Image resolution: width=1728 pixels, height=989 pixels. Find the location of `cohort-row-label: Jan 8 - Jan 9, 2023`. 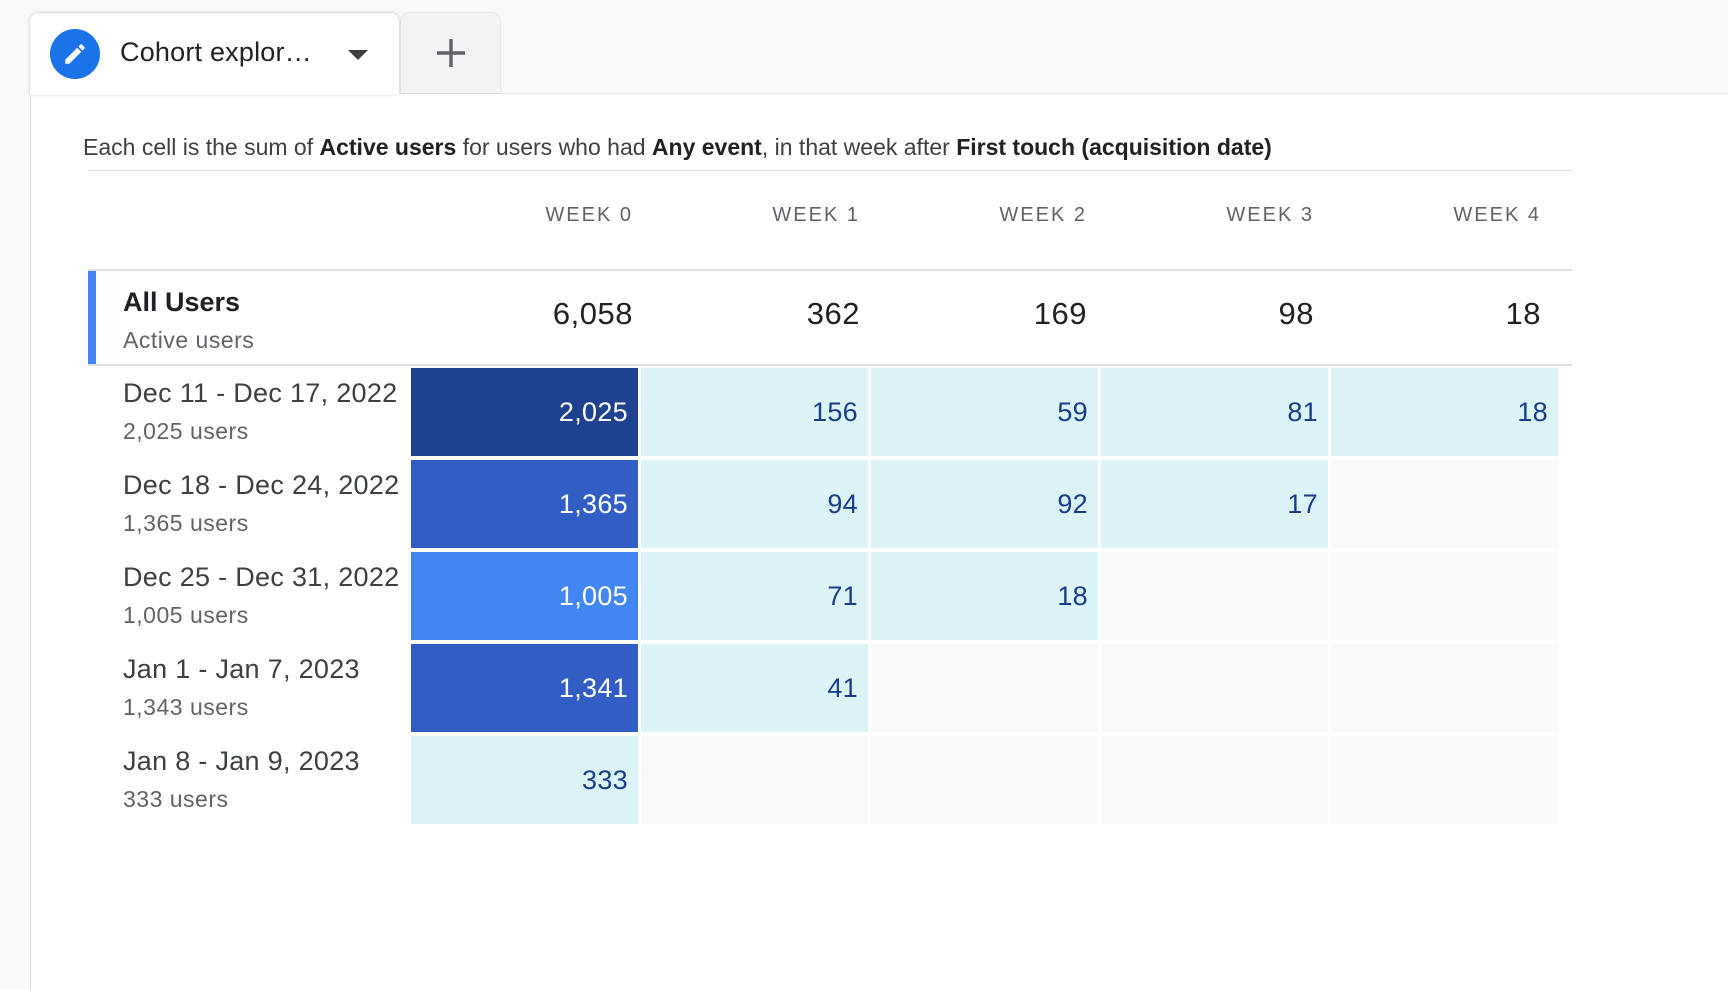

cohort-row-label: Jan 8 - Jan 9, 2023 is located at coordinates (241, 761).